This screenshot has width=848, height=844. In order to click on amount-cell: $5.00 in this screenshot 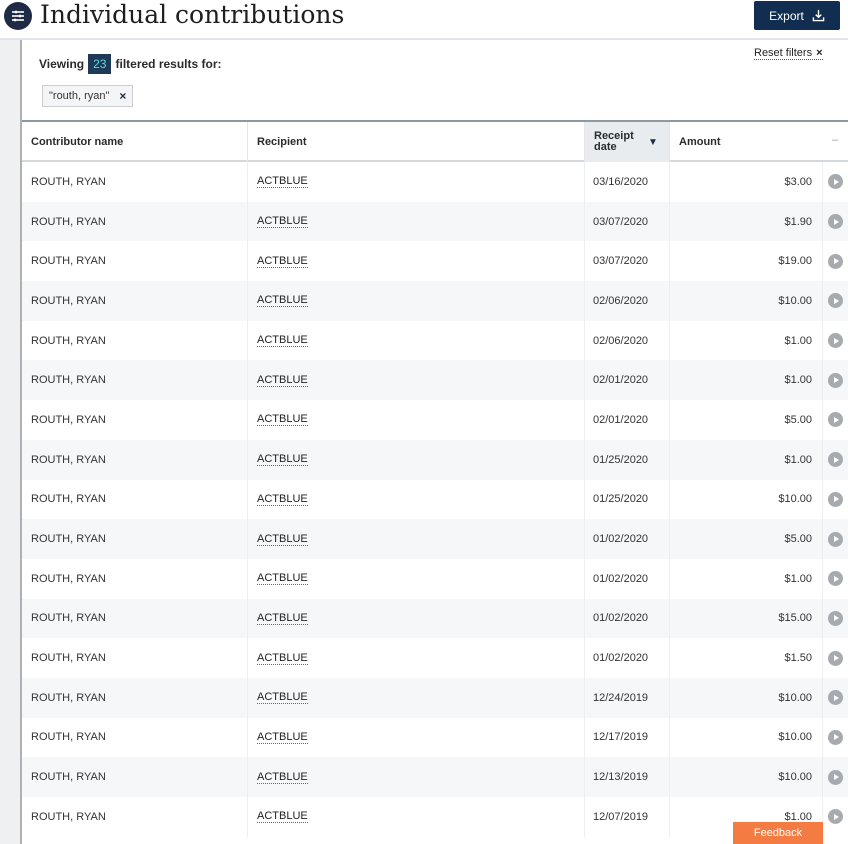, I will do `click(746, 420)`.